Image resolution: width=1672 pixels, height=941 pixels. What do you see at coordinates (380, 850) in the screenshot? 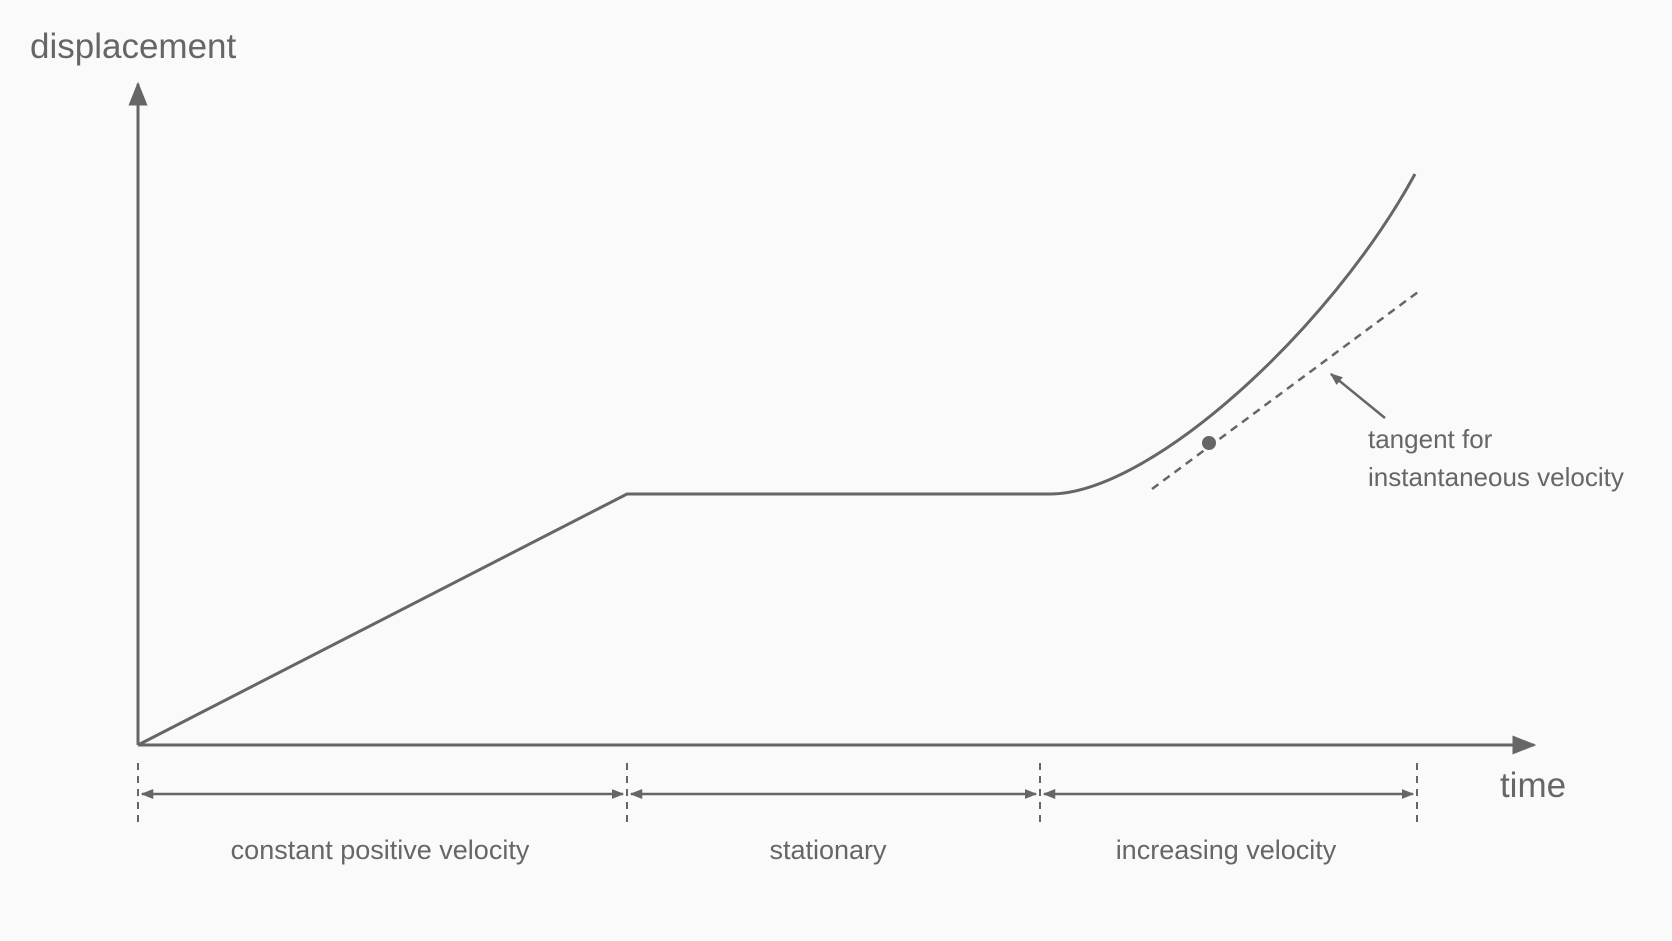
I see `segment-label: constant positive velocity` at bounding box center [380, 850].